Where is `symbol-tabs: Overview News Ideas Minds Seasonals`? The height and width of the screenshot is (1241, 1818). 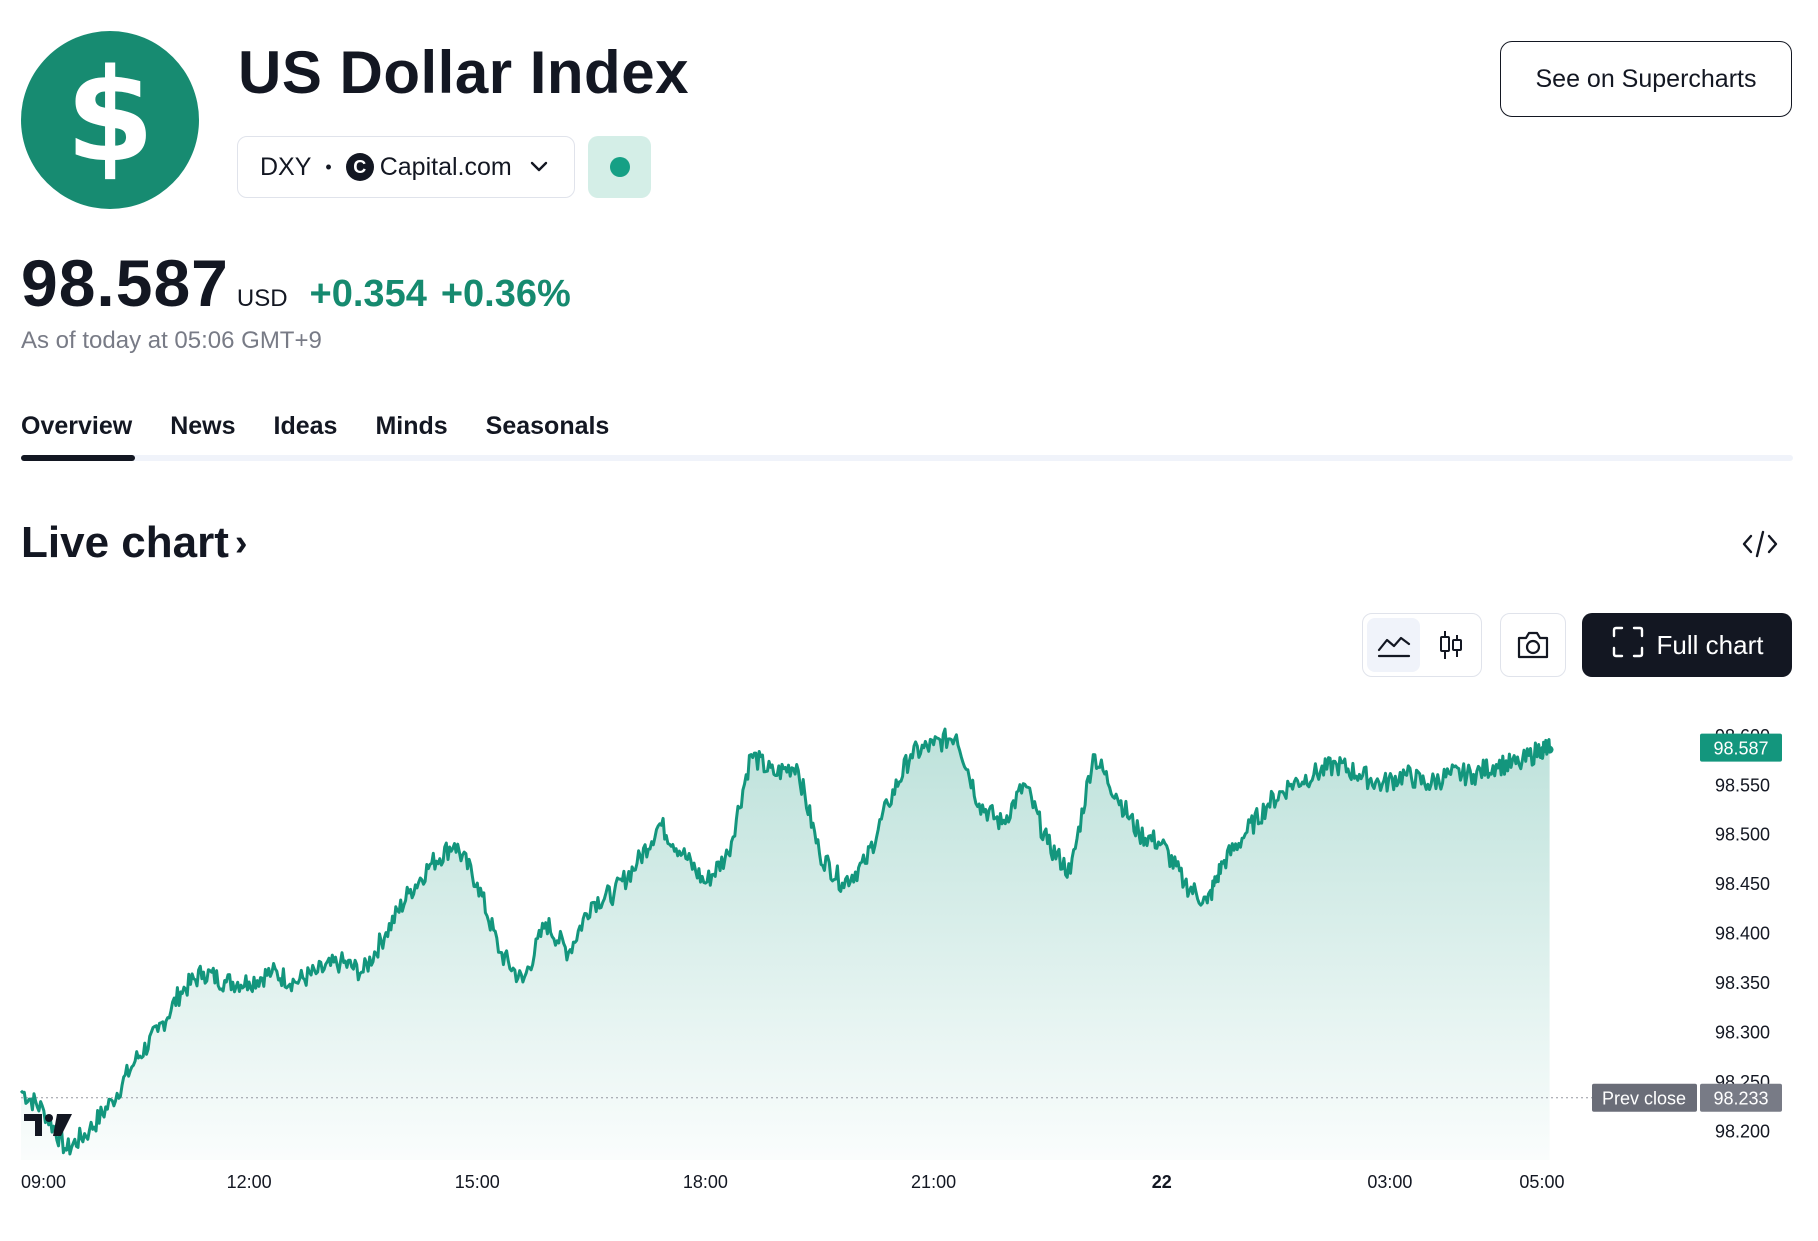
symbol-tabs: Overview News Ideas Minds Seasonals is located at coordinates (334, 426).